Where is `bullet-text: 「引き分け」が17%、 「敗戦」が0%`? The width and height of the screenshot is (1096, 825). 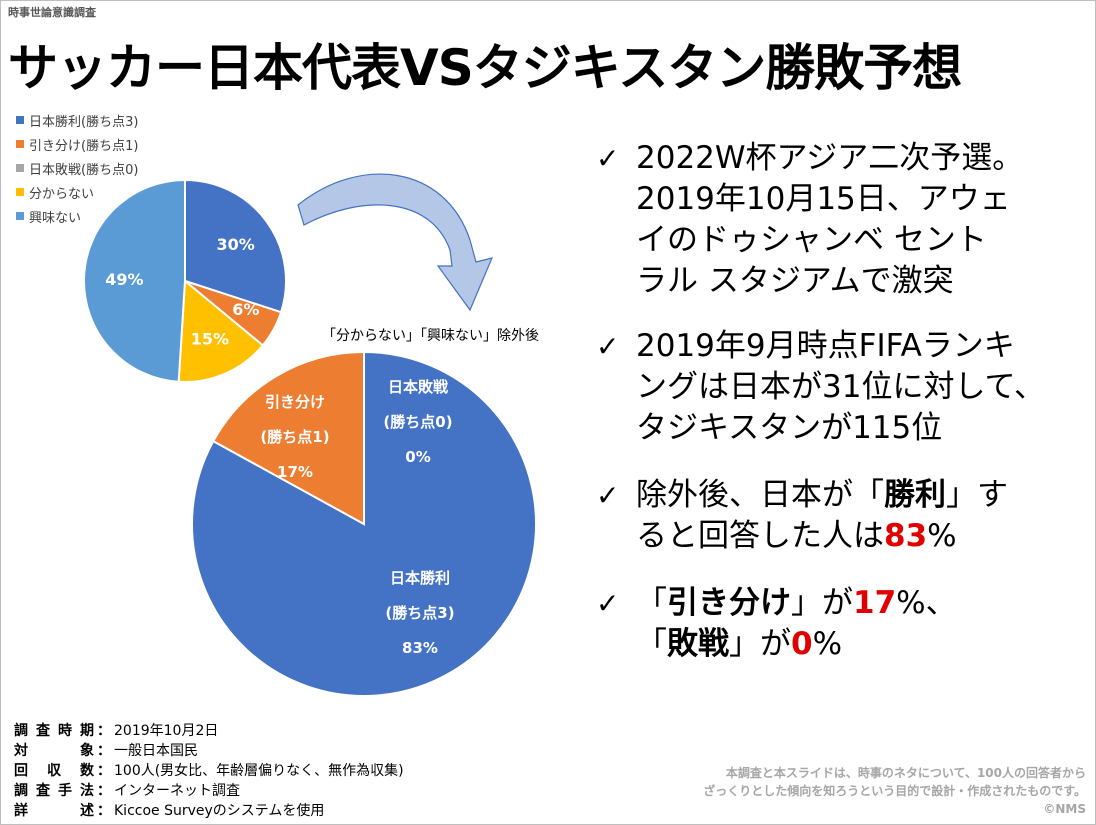 bullet-text: 「引き分け」が17%、 「敗戦」が0% is located at coordinates (866, 624).